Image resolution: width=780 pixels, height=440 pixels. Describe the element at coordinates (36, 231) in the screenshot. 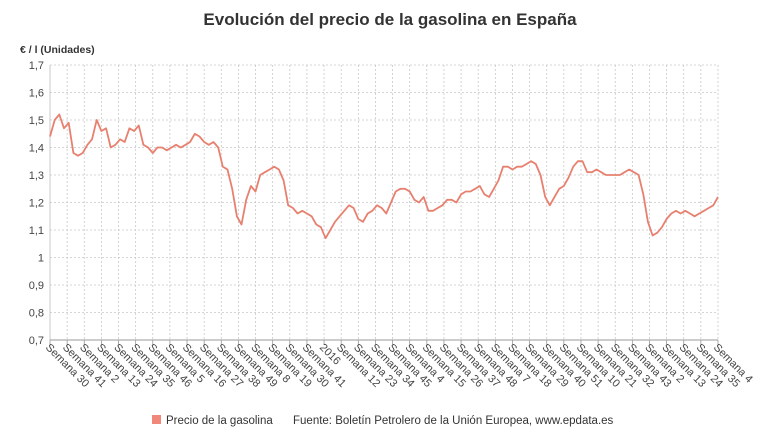

I see `y-tick-label: 1,1` at that location.